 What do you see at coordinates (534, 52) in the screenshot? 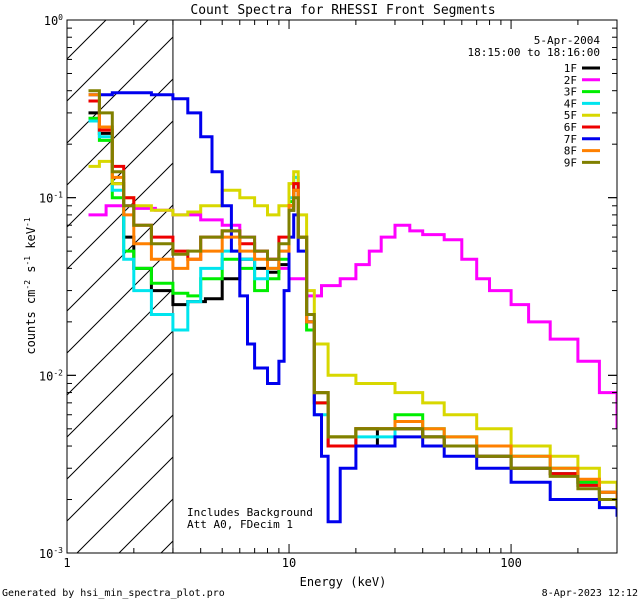
I see `header-time-range: 18:15:00 to 18:16:00` at bounding box center [534, 52].